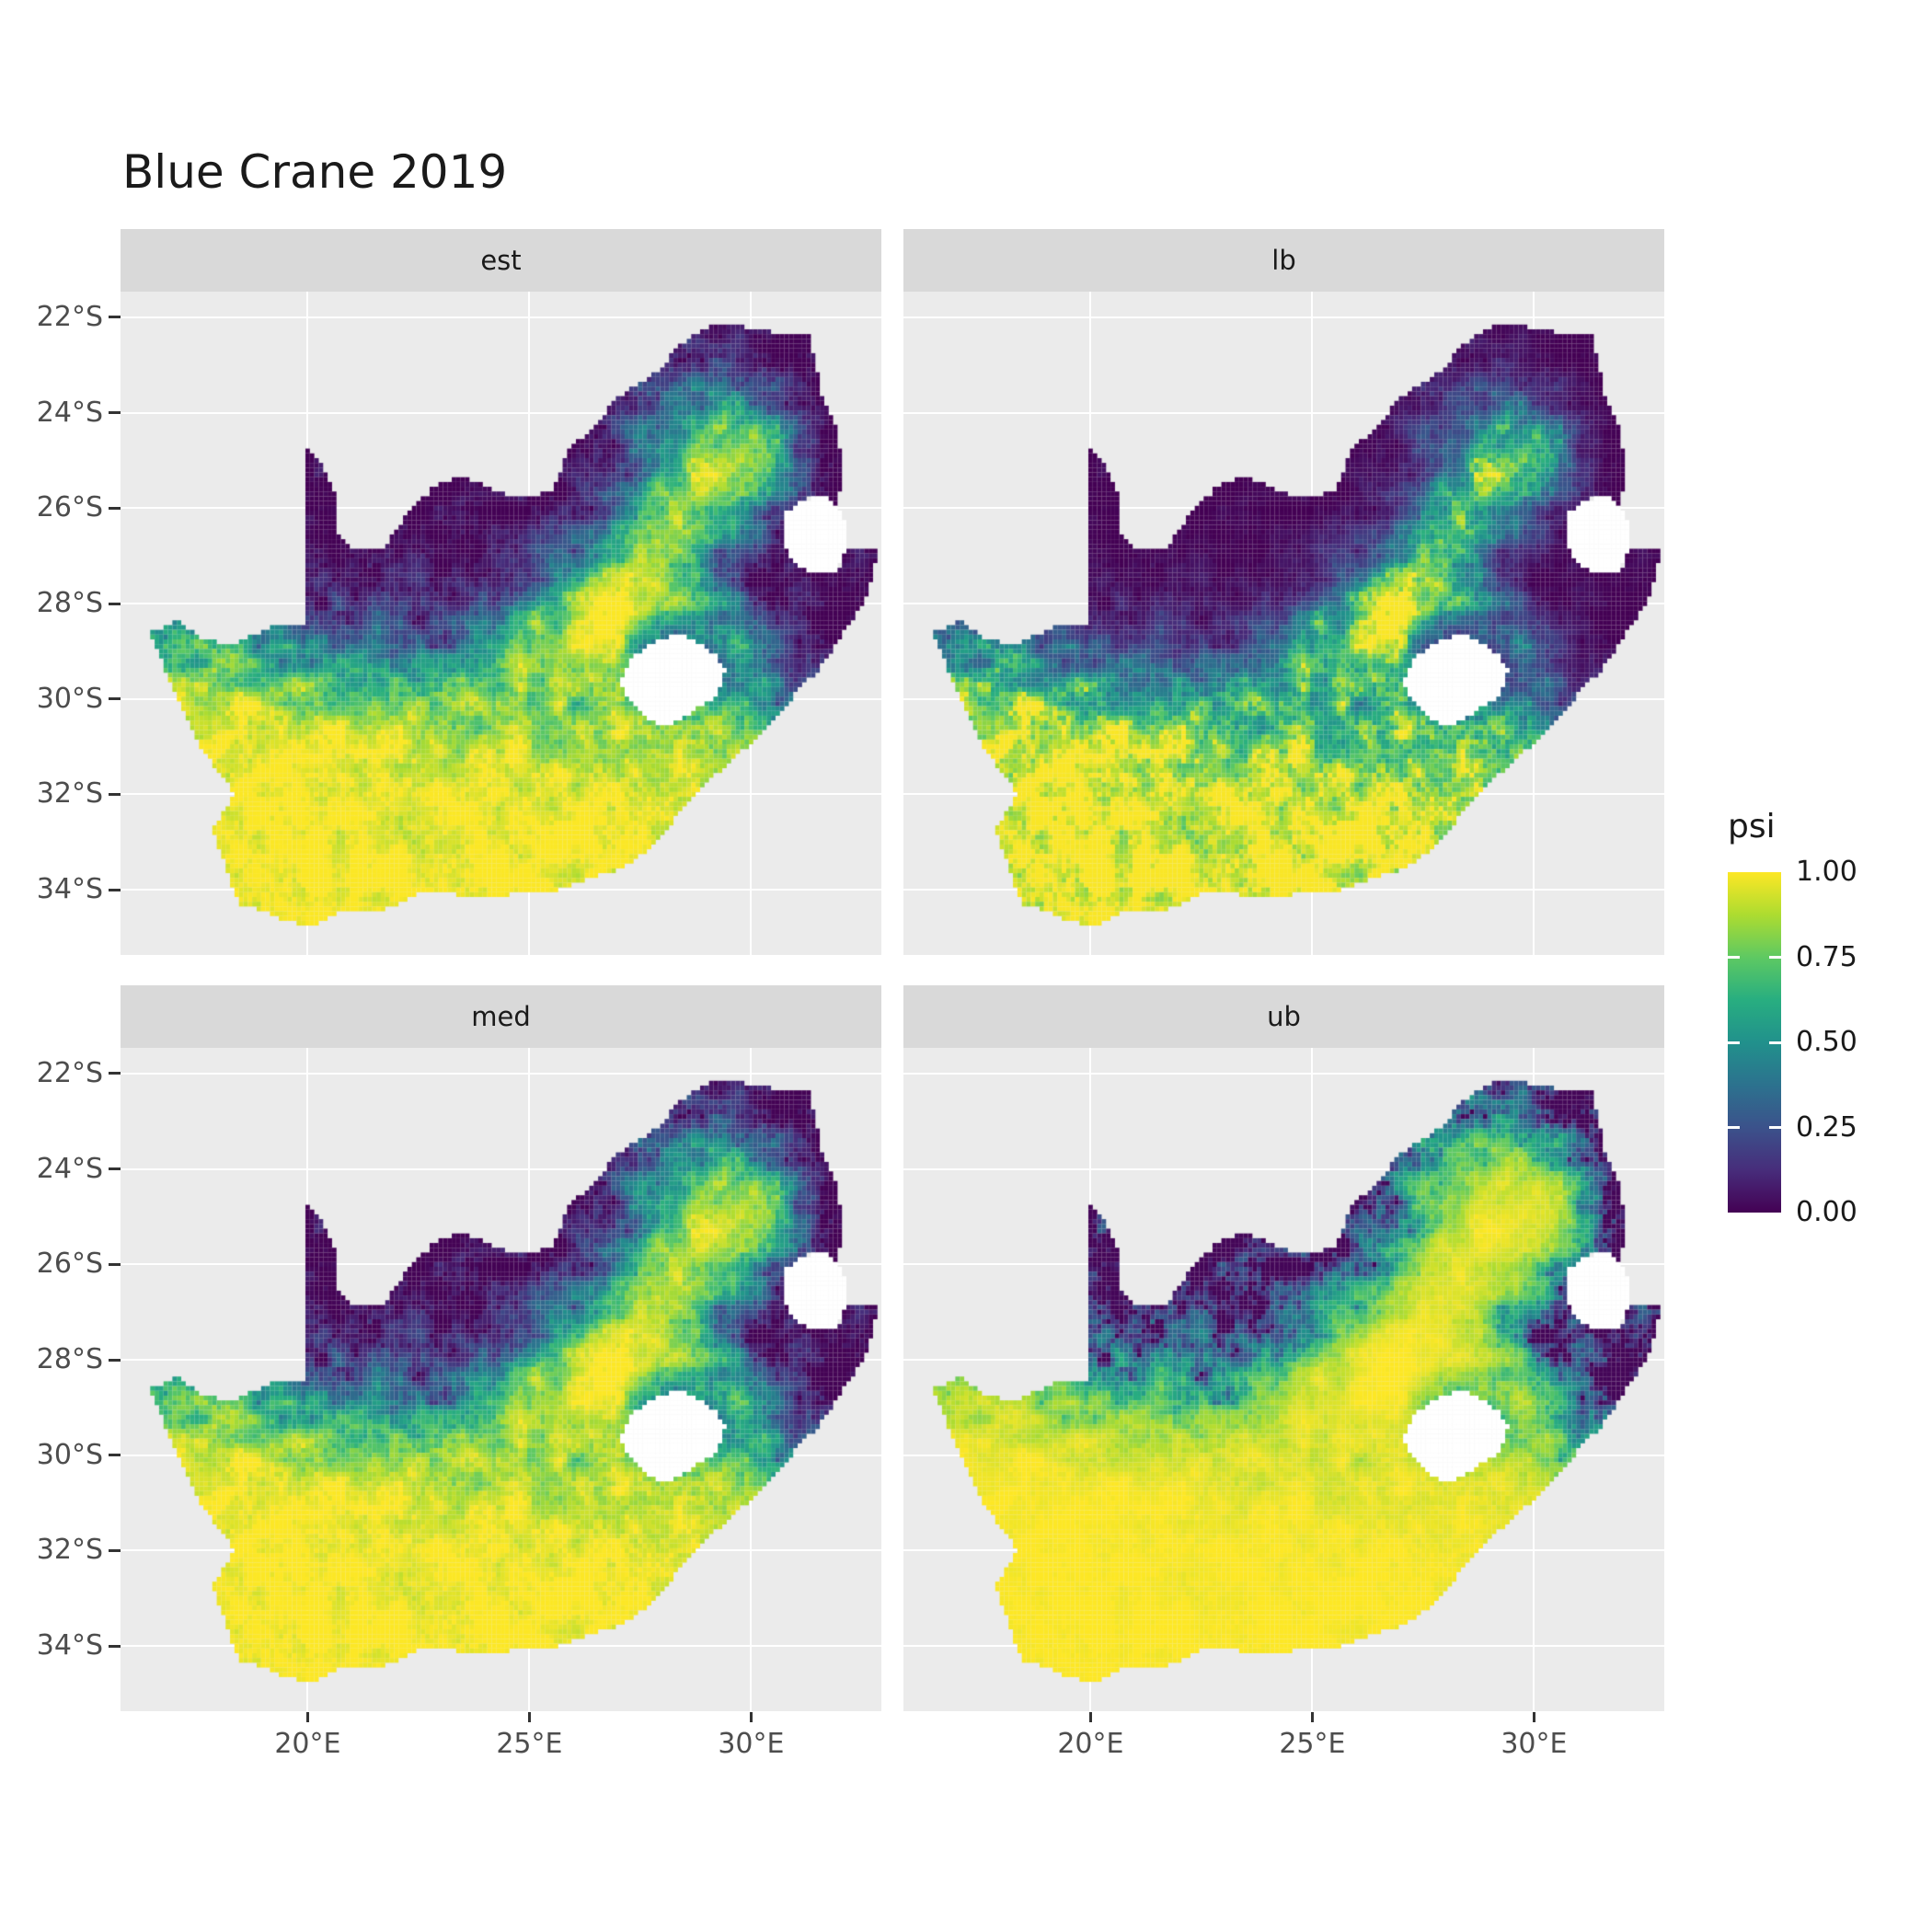 The width and height of the screenshot is (1932, 1932). I want to click on legend-title: psi, so click(1752, 826).